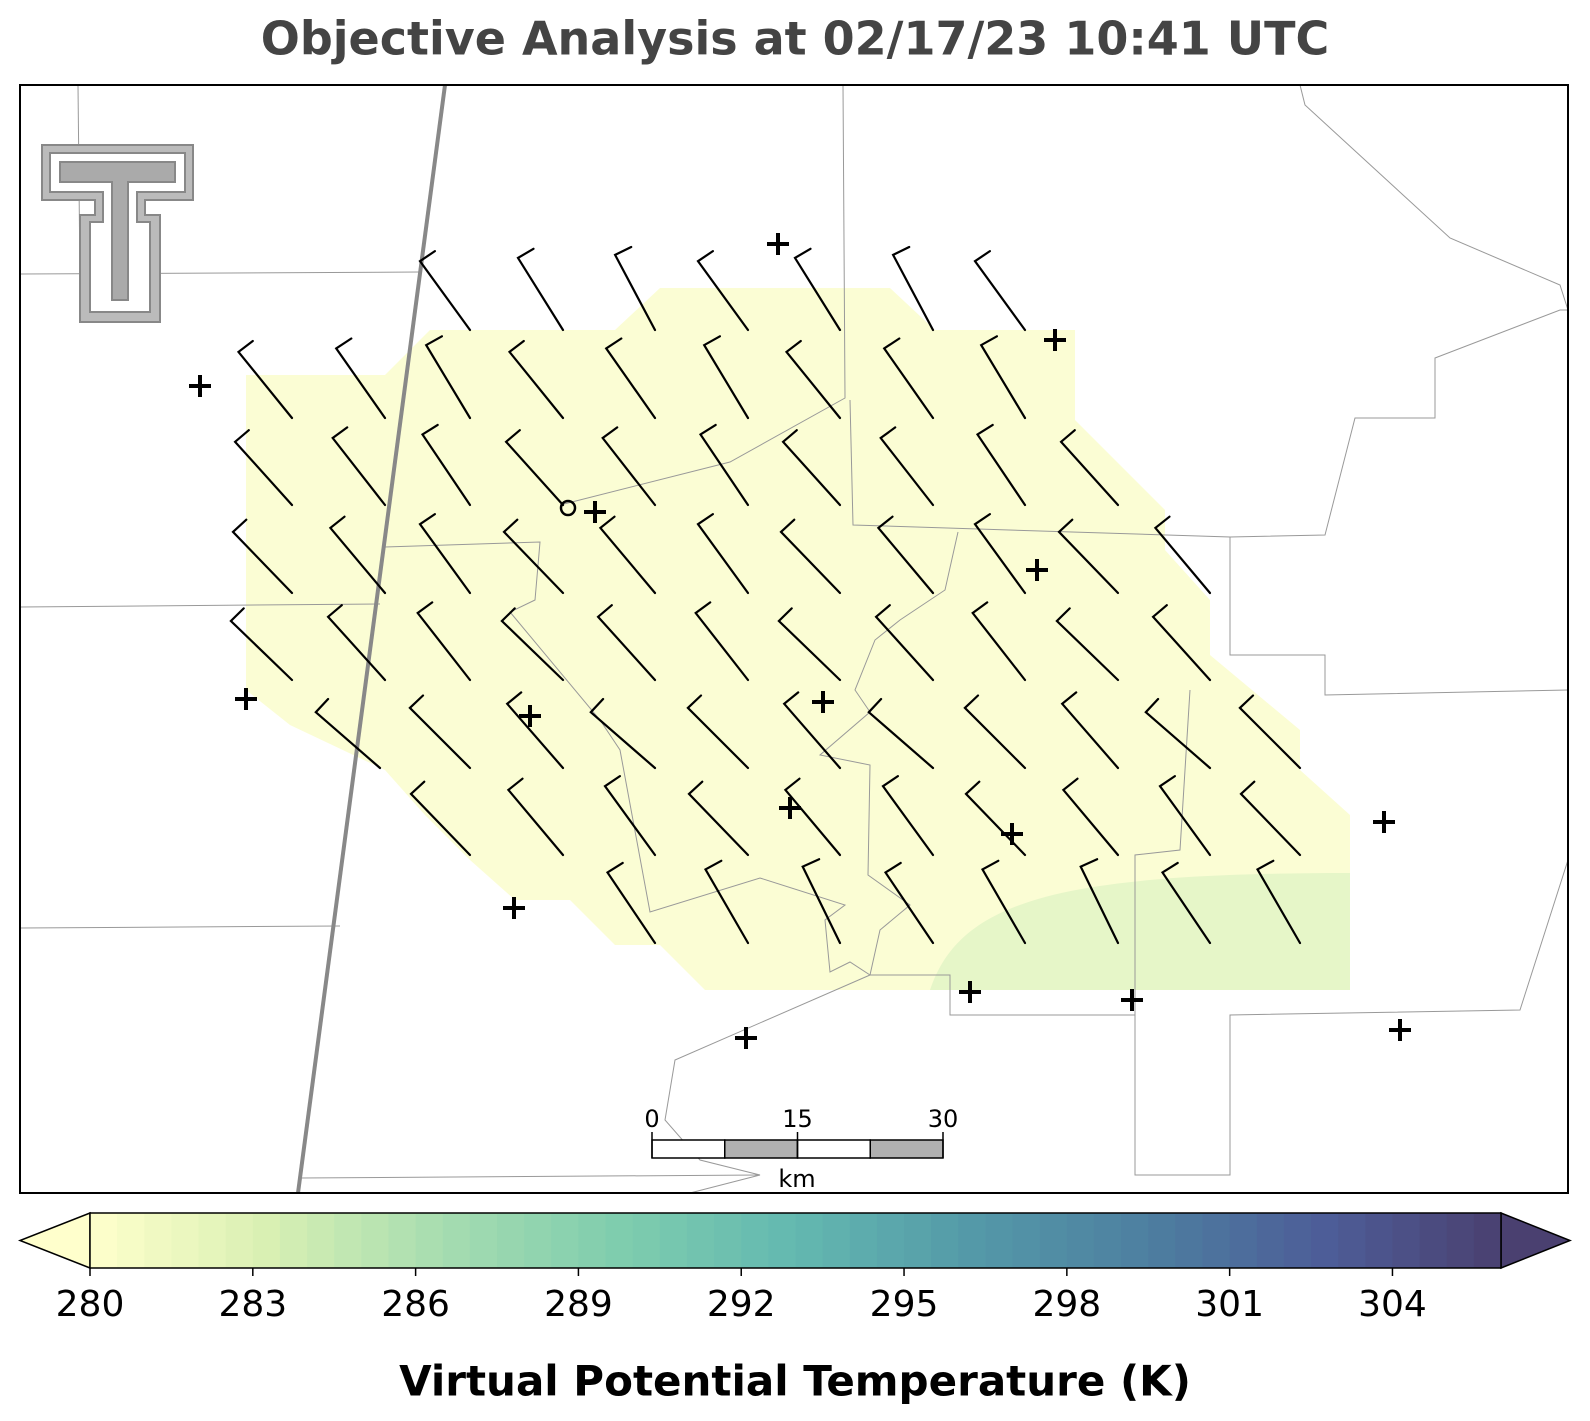 The width and height of the screenshot is (1590, 1421). Describe the element at coordinates (795, 1240) in the screenshot. I see `colorbar-frame` at that location.